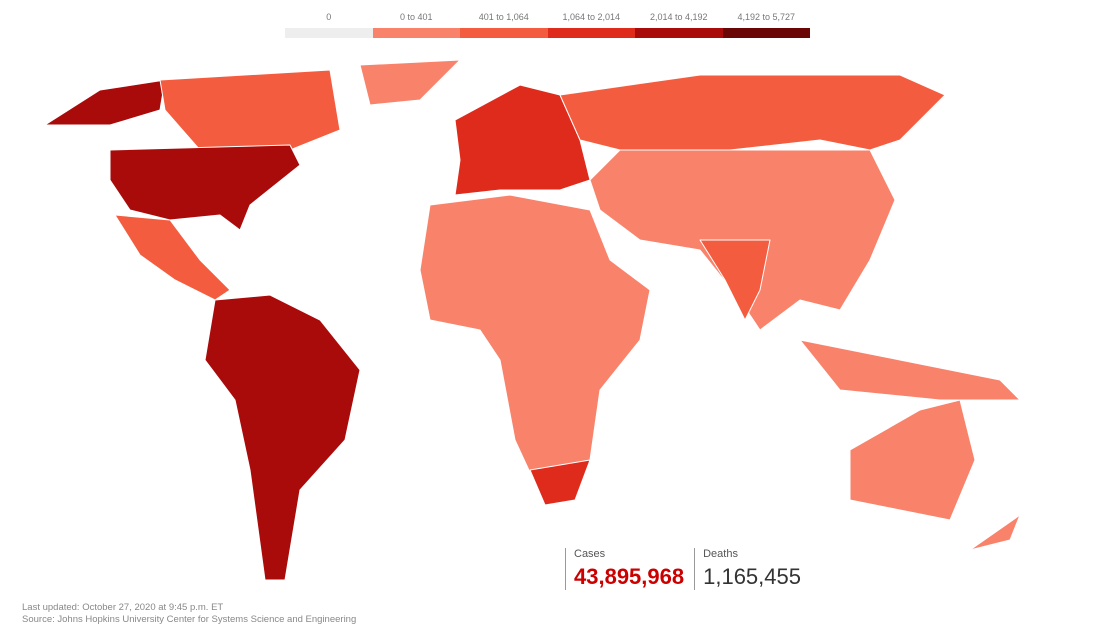 Image resolution: width=1110 pixels, height=640 pixels. Describe the element at coordinates (735, 280) in the screenshot. I see `india` at that location.